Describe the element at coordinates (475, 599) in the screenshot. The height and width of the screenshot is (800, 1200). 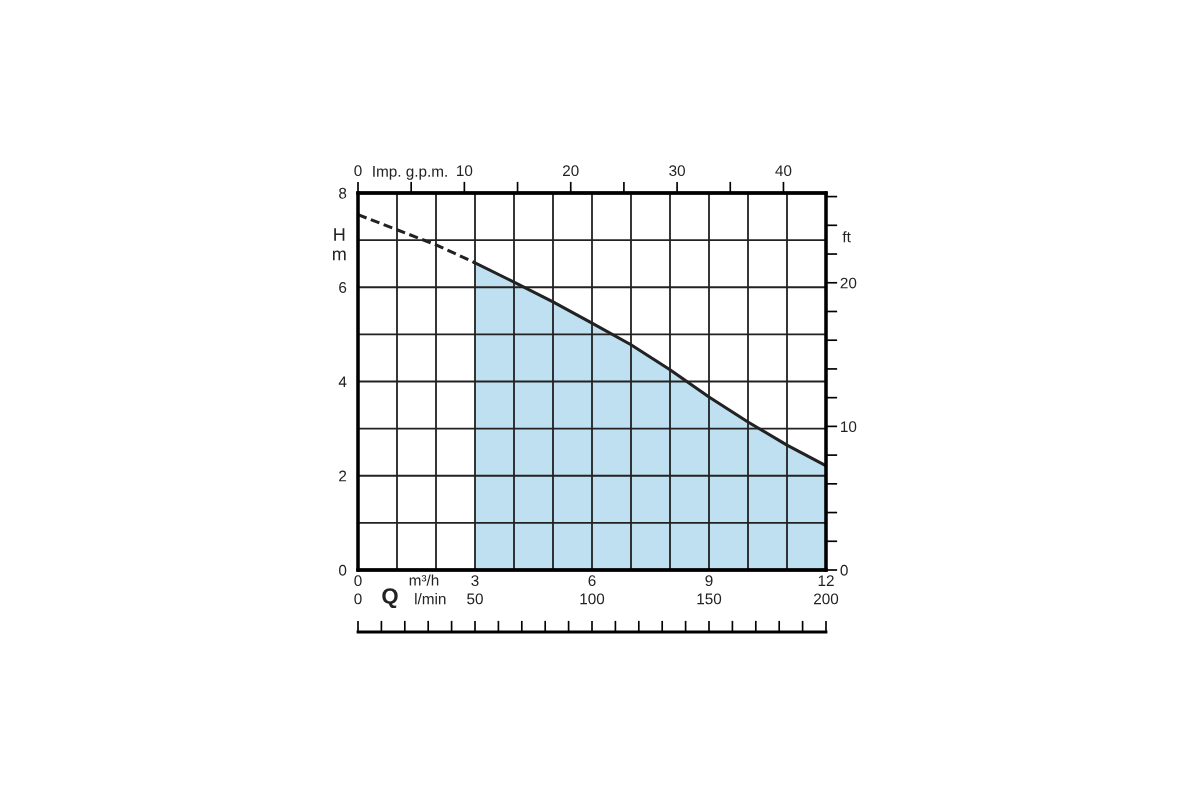
I see `text: 50` at that location.